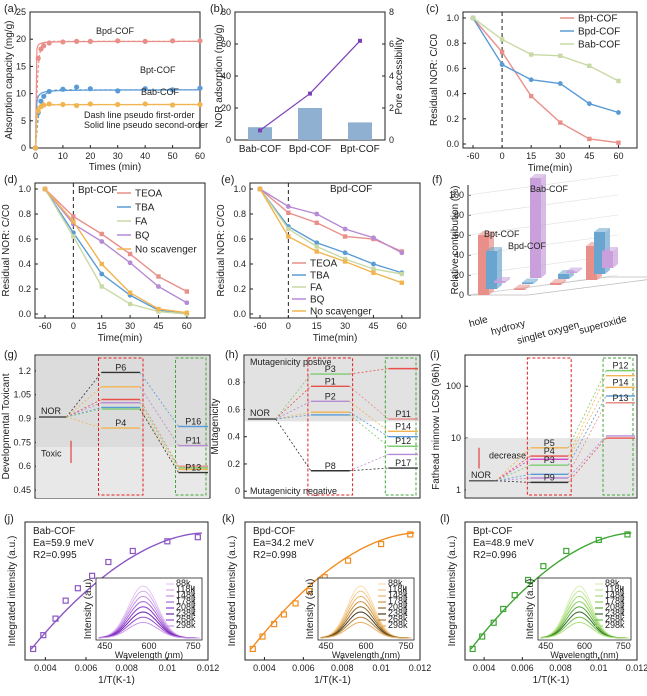  I want to click on category-label: hole, so click(479, 322).